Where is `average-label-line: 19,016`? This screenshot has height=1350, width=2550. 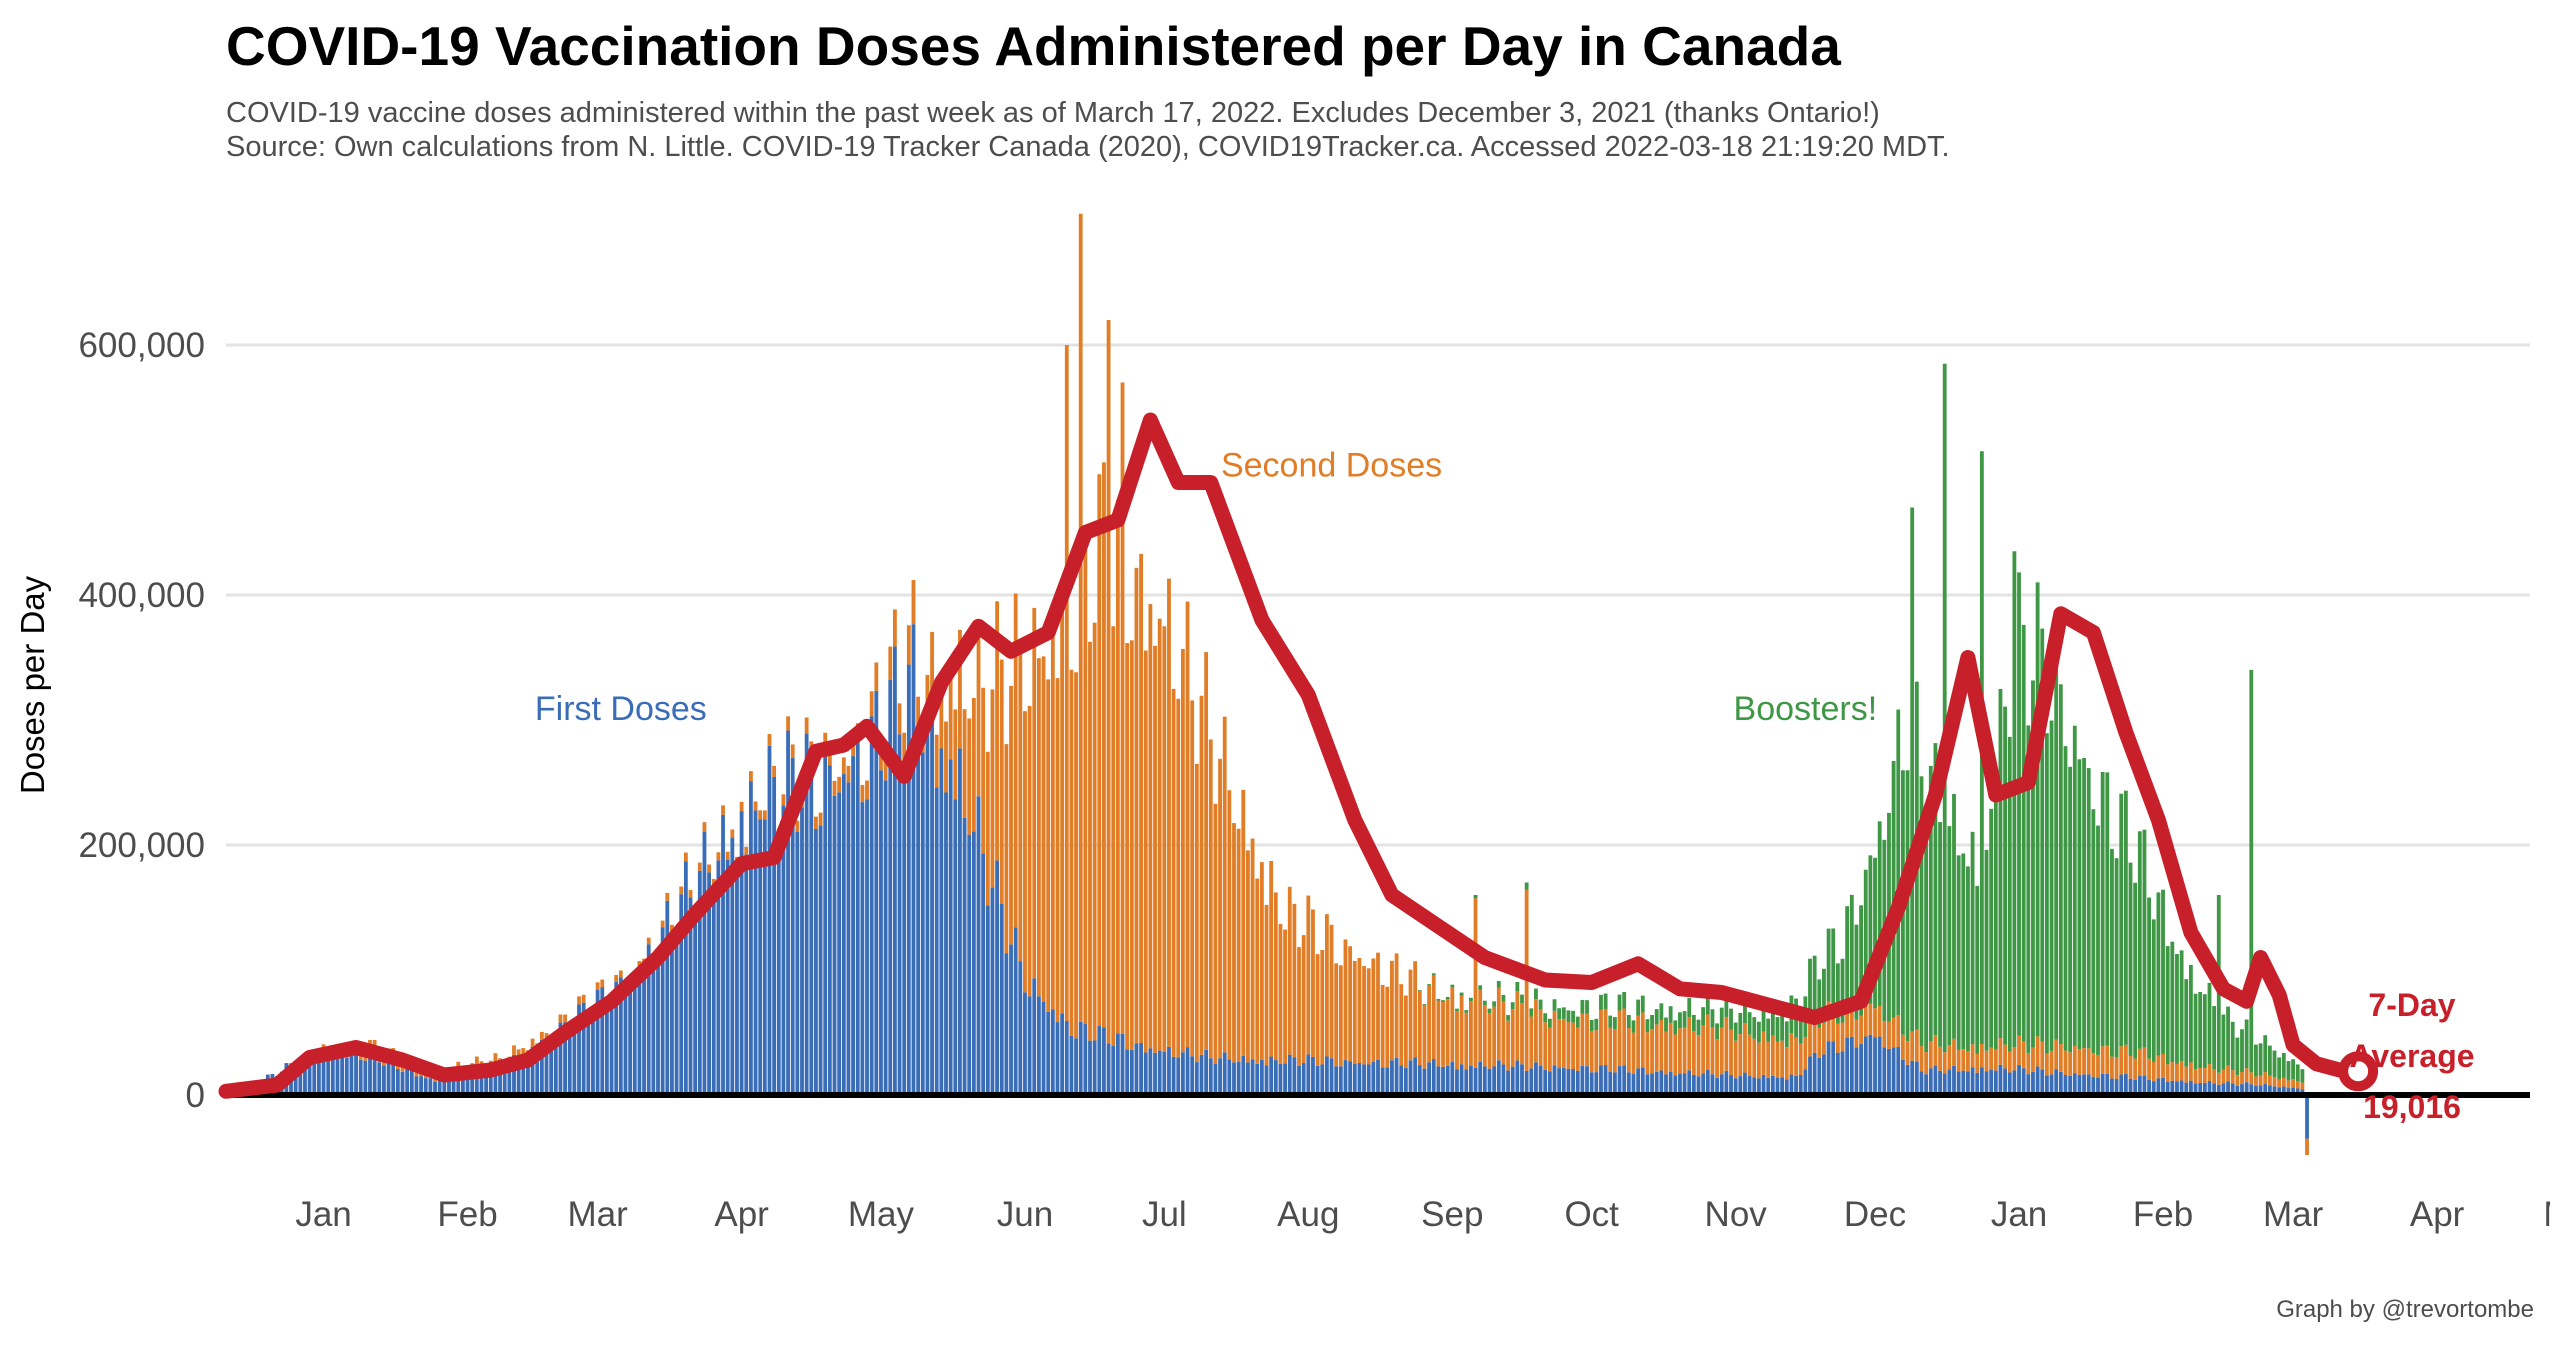 average-label-line: 19,016 is located at coordinates (2412, 1107).